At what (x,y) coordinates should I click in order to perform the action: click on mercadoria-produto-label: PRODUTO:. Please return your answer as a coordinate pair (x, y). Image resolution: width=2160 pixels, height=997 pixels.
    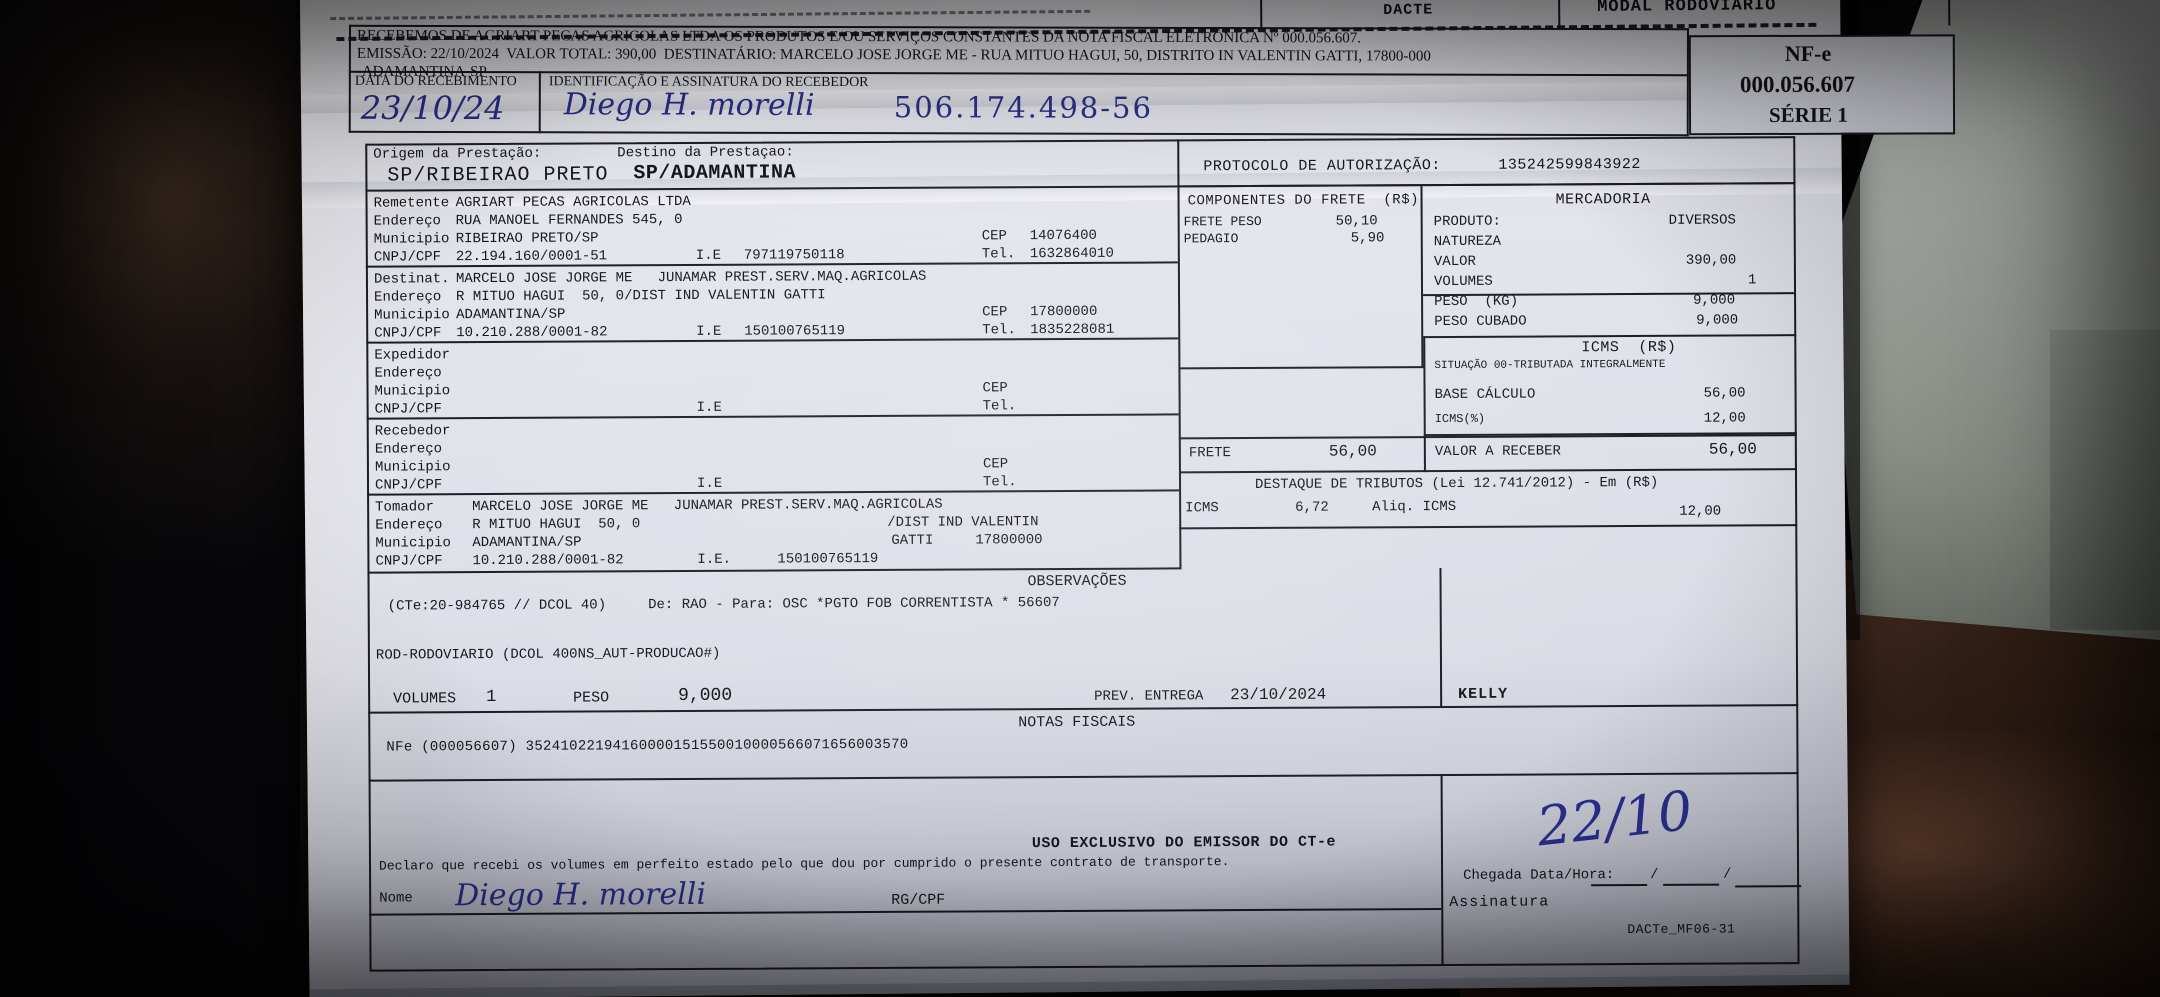
    Looking at the image, I should click on (1467, 222).